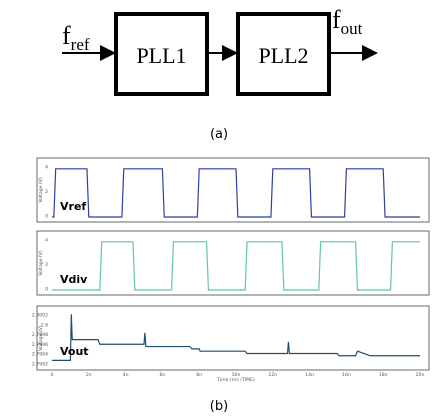 The image size is (448, 419). What do you see at coordinates (52, 375) in the screenshot?
I see `x-tick-label: 0` at bounding box center [52, 375].